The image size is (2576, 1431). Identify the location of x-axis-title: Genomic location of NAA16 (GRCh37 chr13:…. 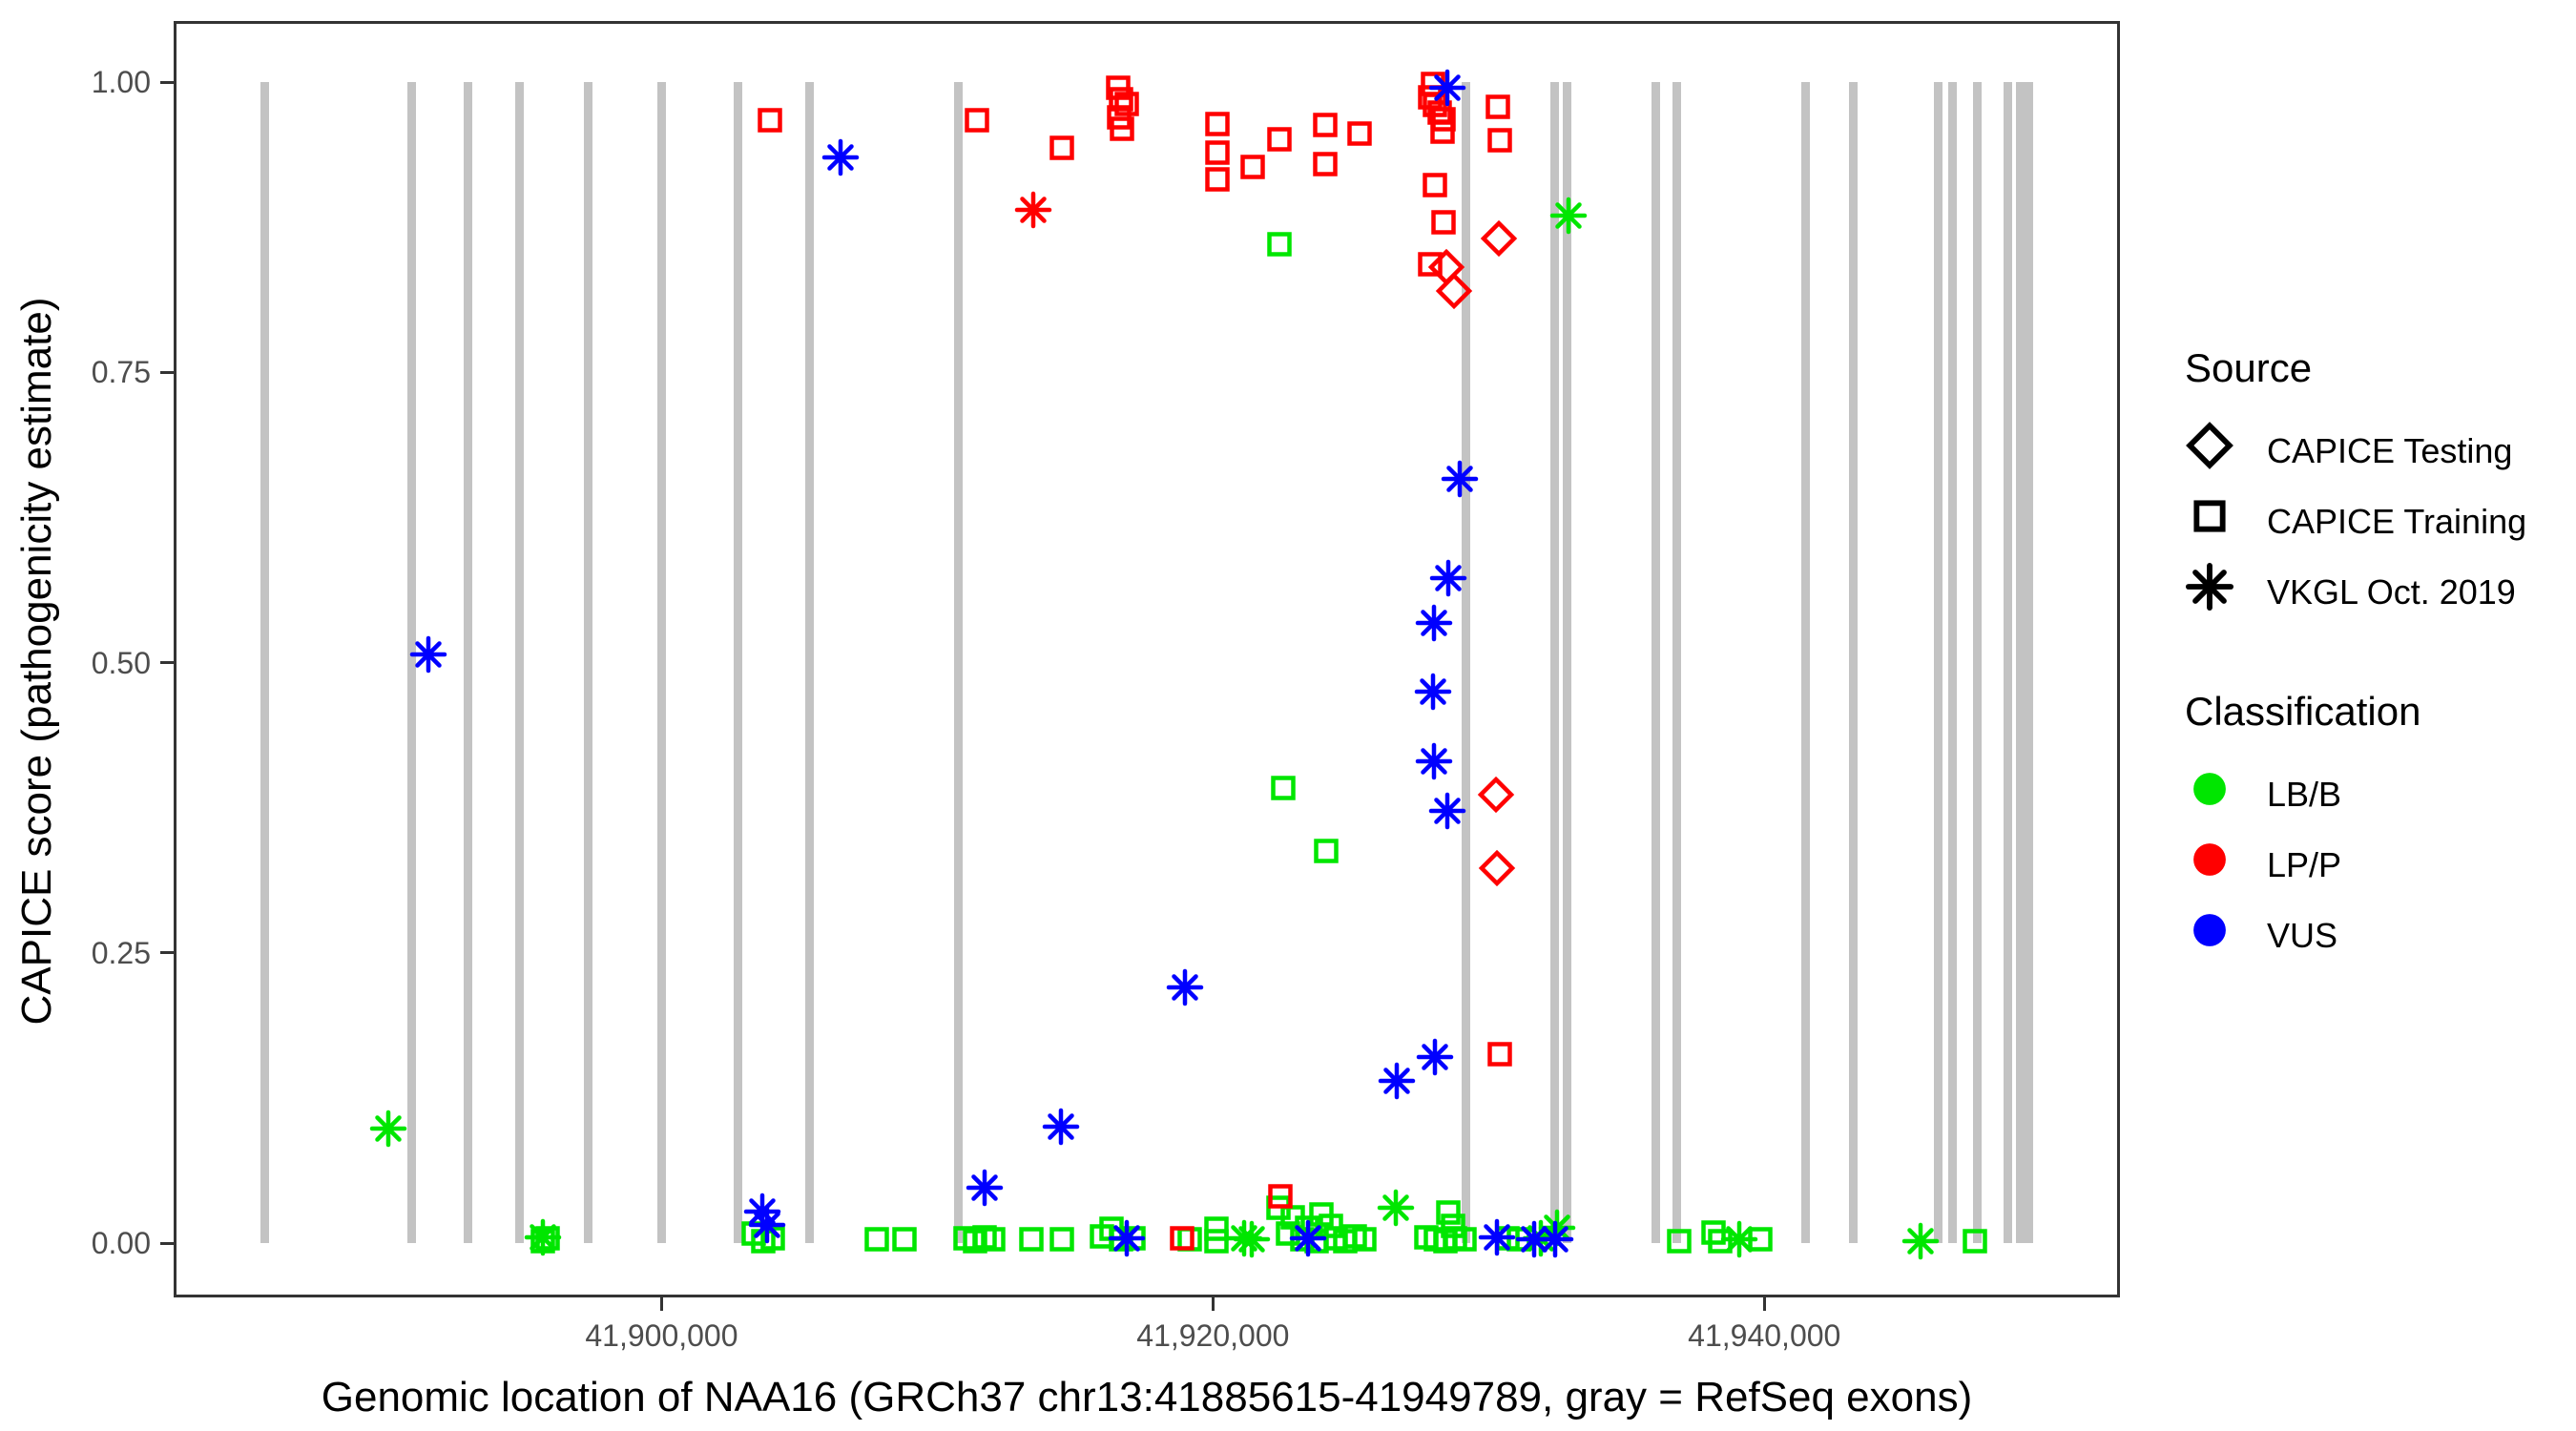
(1147, 1397).